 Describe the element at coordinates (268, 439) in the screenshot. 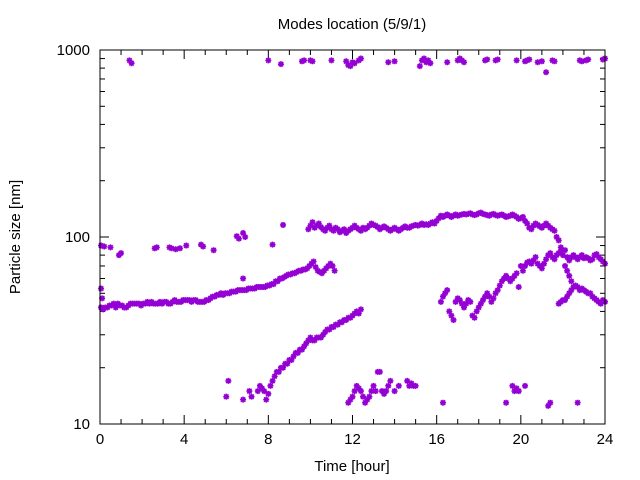

I see `x-tick-label: 8` at that location.